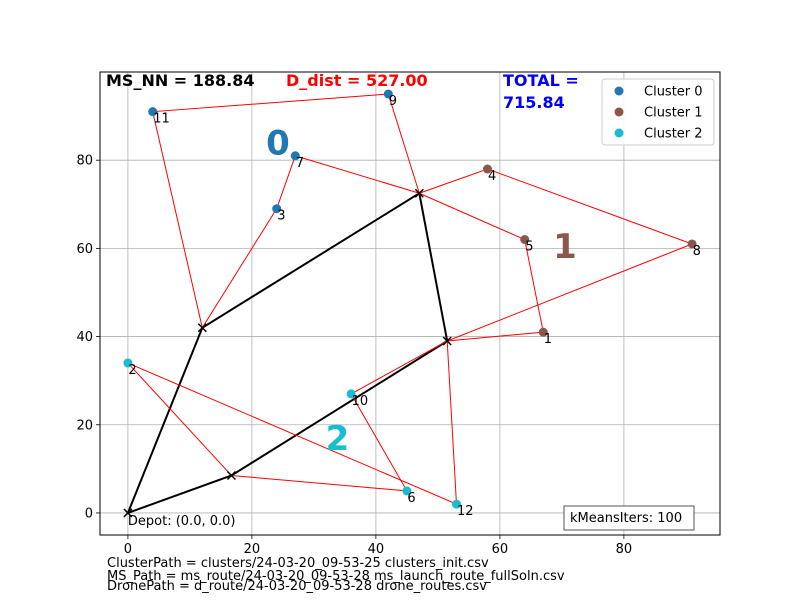 The width and height of the screenshot is (800, 600). What do you see at coordinates (393, 101) in the screenshot?
I see `customer-node-label: 9` at bounding box center [393, 101].